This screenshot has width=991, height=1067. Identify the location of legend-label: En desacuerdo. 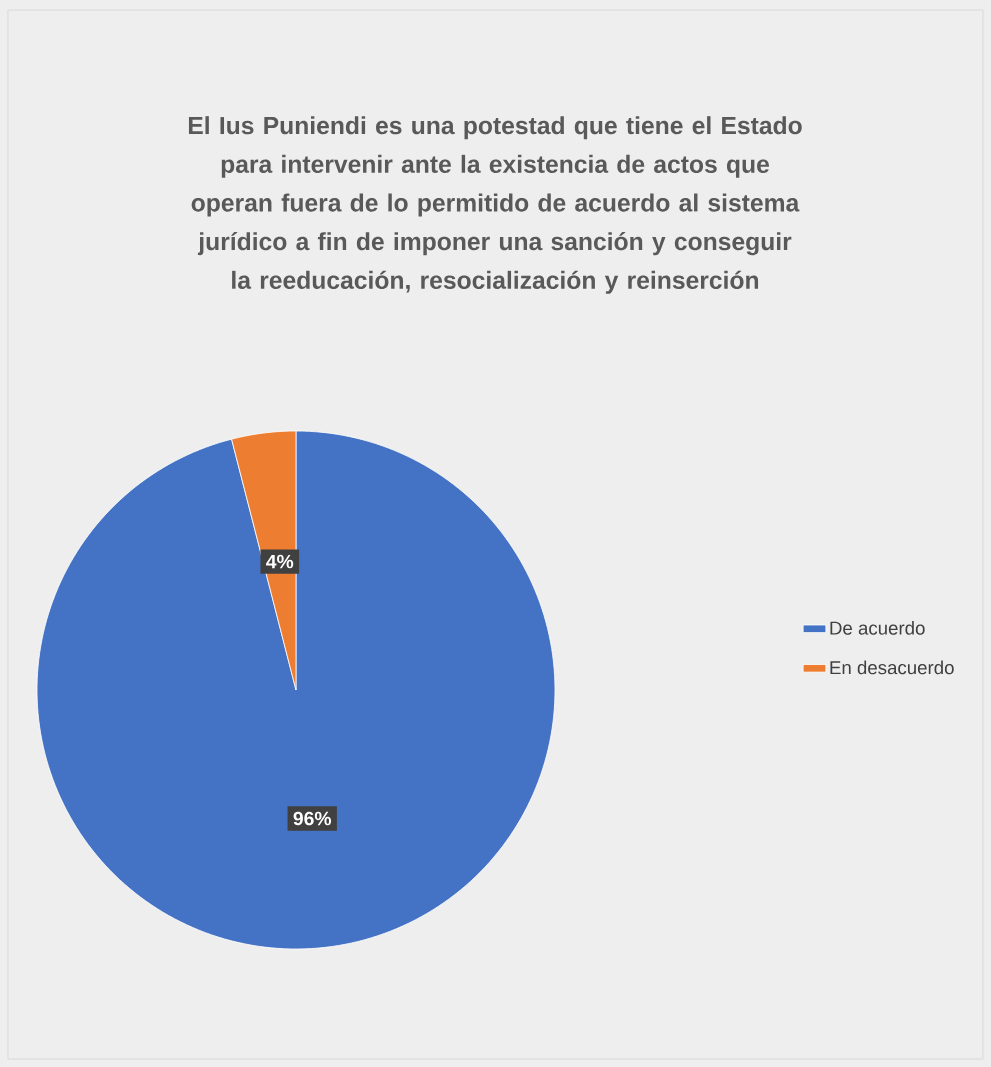
(892, 667).